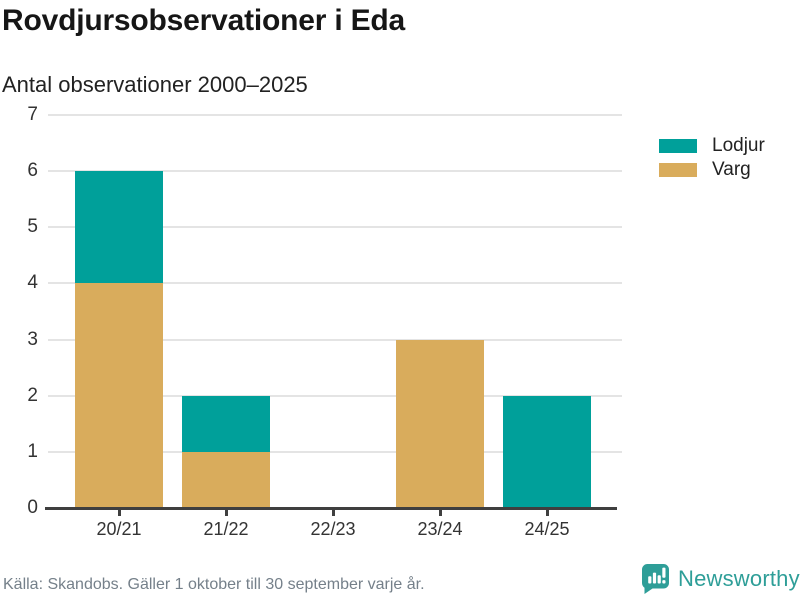  Describe the element at coordinates (335, 227) in the screenshot. I see `gridline-y5` at that location.